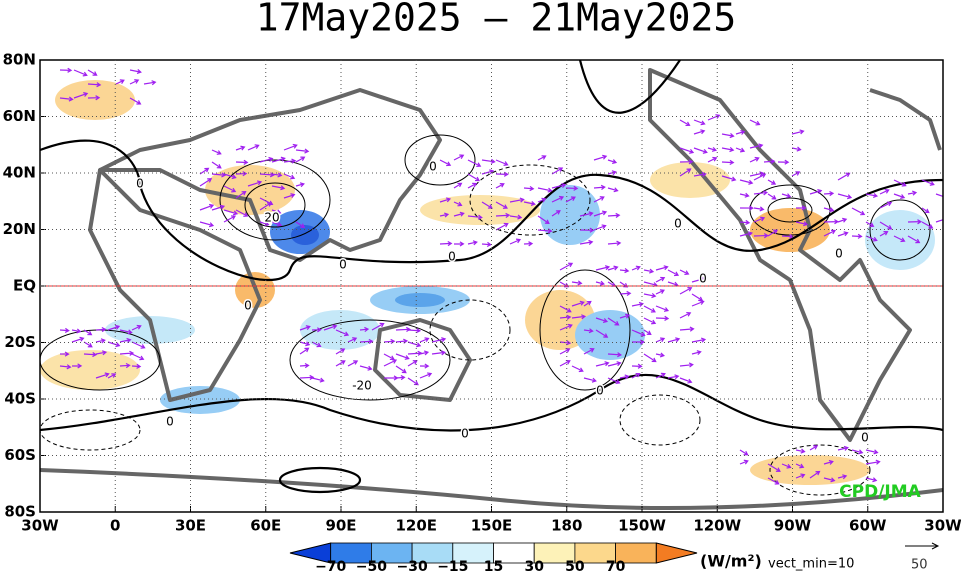 The image size is (961, 579). What do you see at coordinates (717, 526) in the screenshot?
I see `lon-label: 120W` at bounding box center [717, 526].